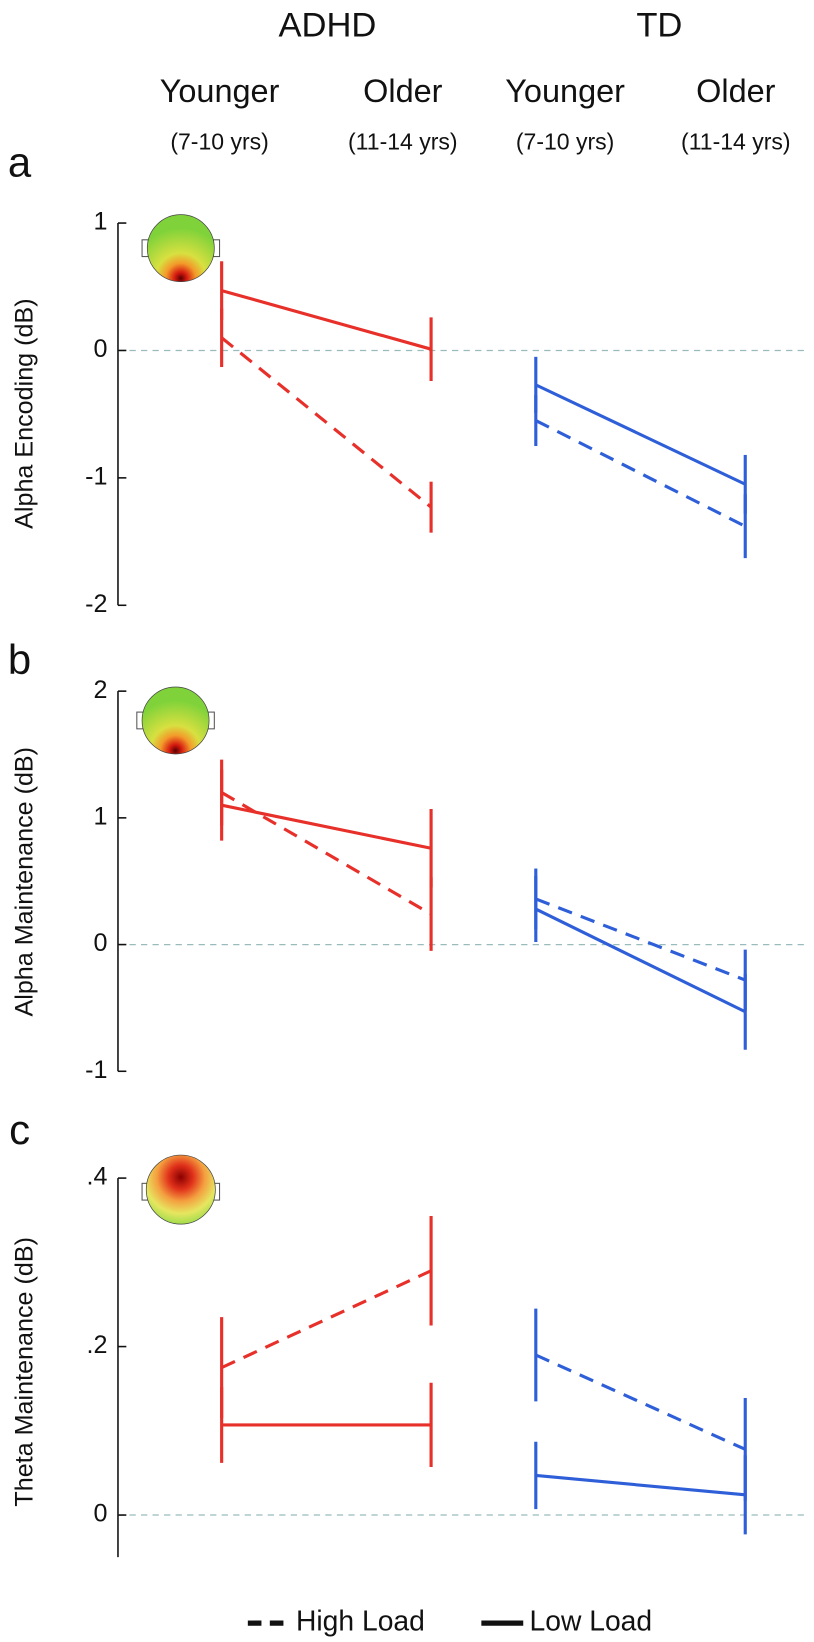 The height and width of the screenshot is (1642, 814). Describe the element at coordinates (19, 659) in the screenshot. I see `panel-letter: b` at that location.